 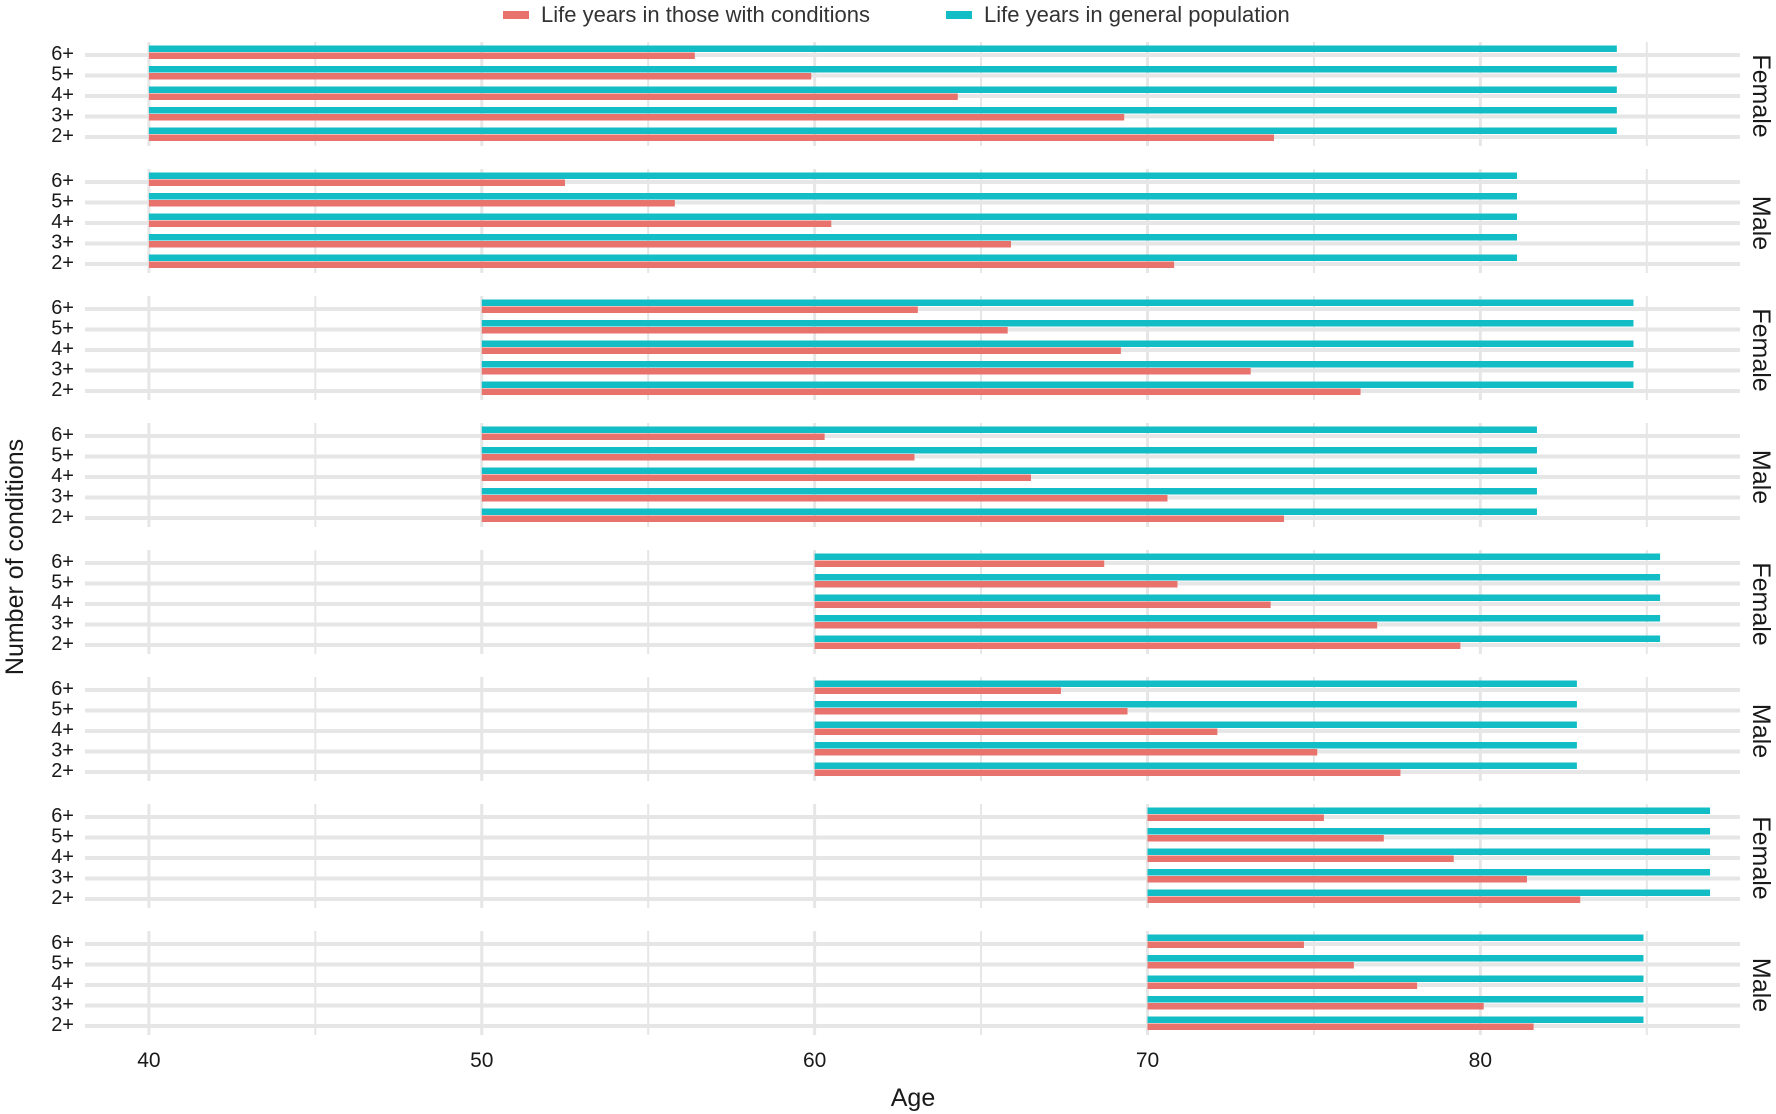 I want to click on panel-5: 6+5+4+3+2+ Female, so click(x=913, y=602).